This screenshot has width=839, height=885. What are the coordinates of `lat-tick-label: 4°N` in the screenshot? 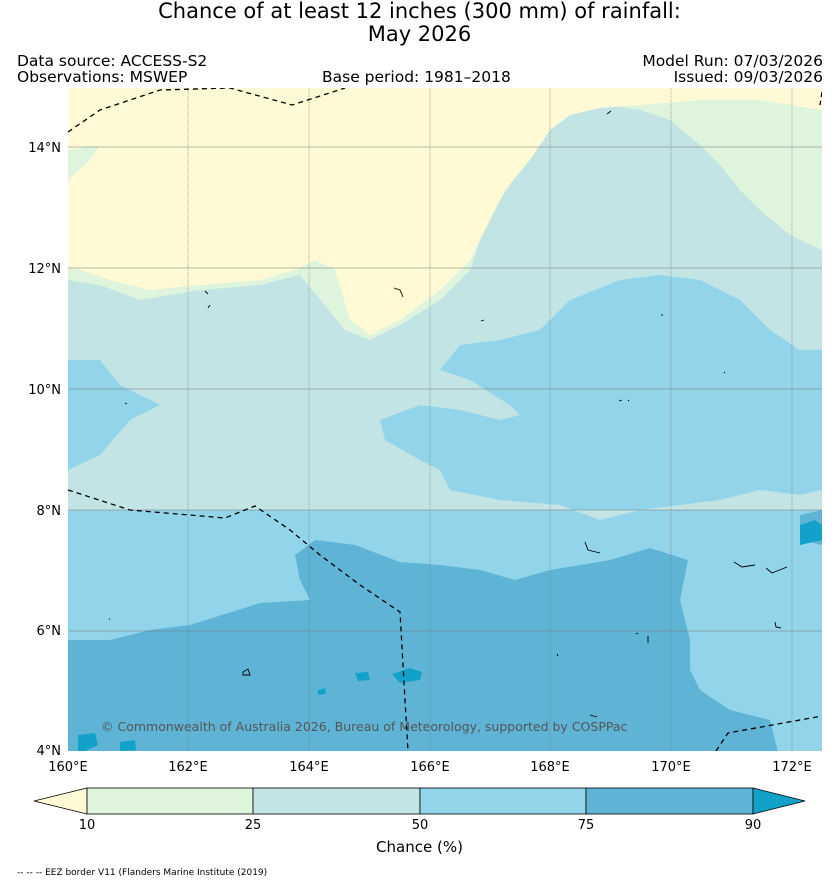 It's located at (49, 751).